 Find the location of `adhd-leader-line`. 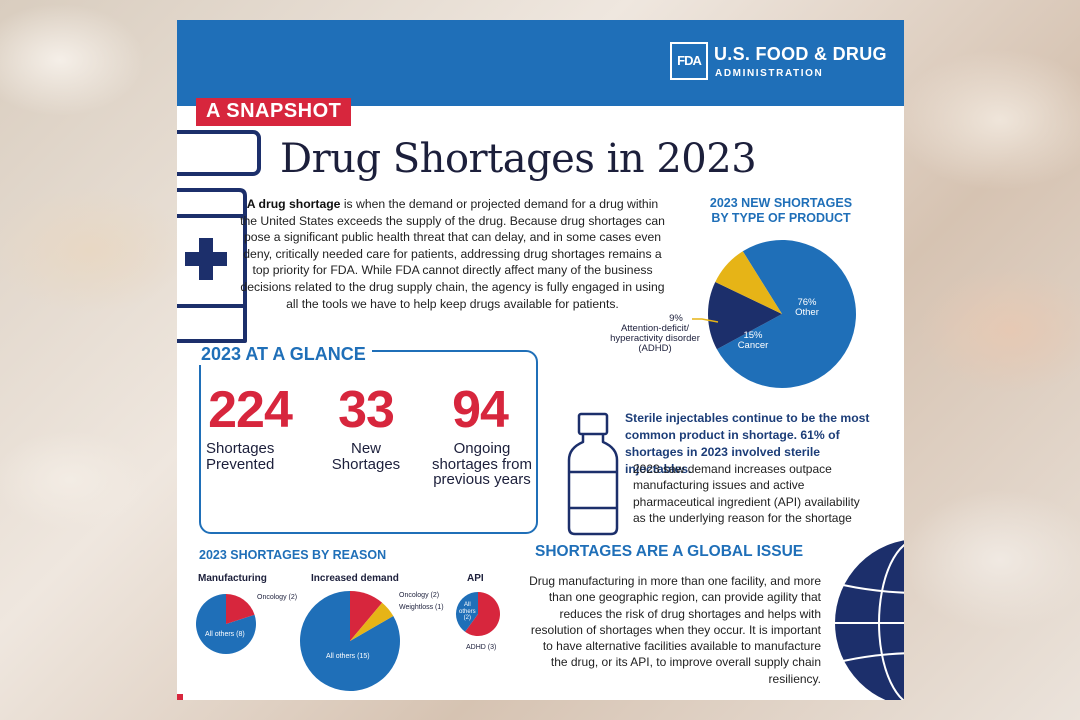

adhd-leader-line is located at coordinates (705, 320).